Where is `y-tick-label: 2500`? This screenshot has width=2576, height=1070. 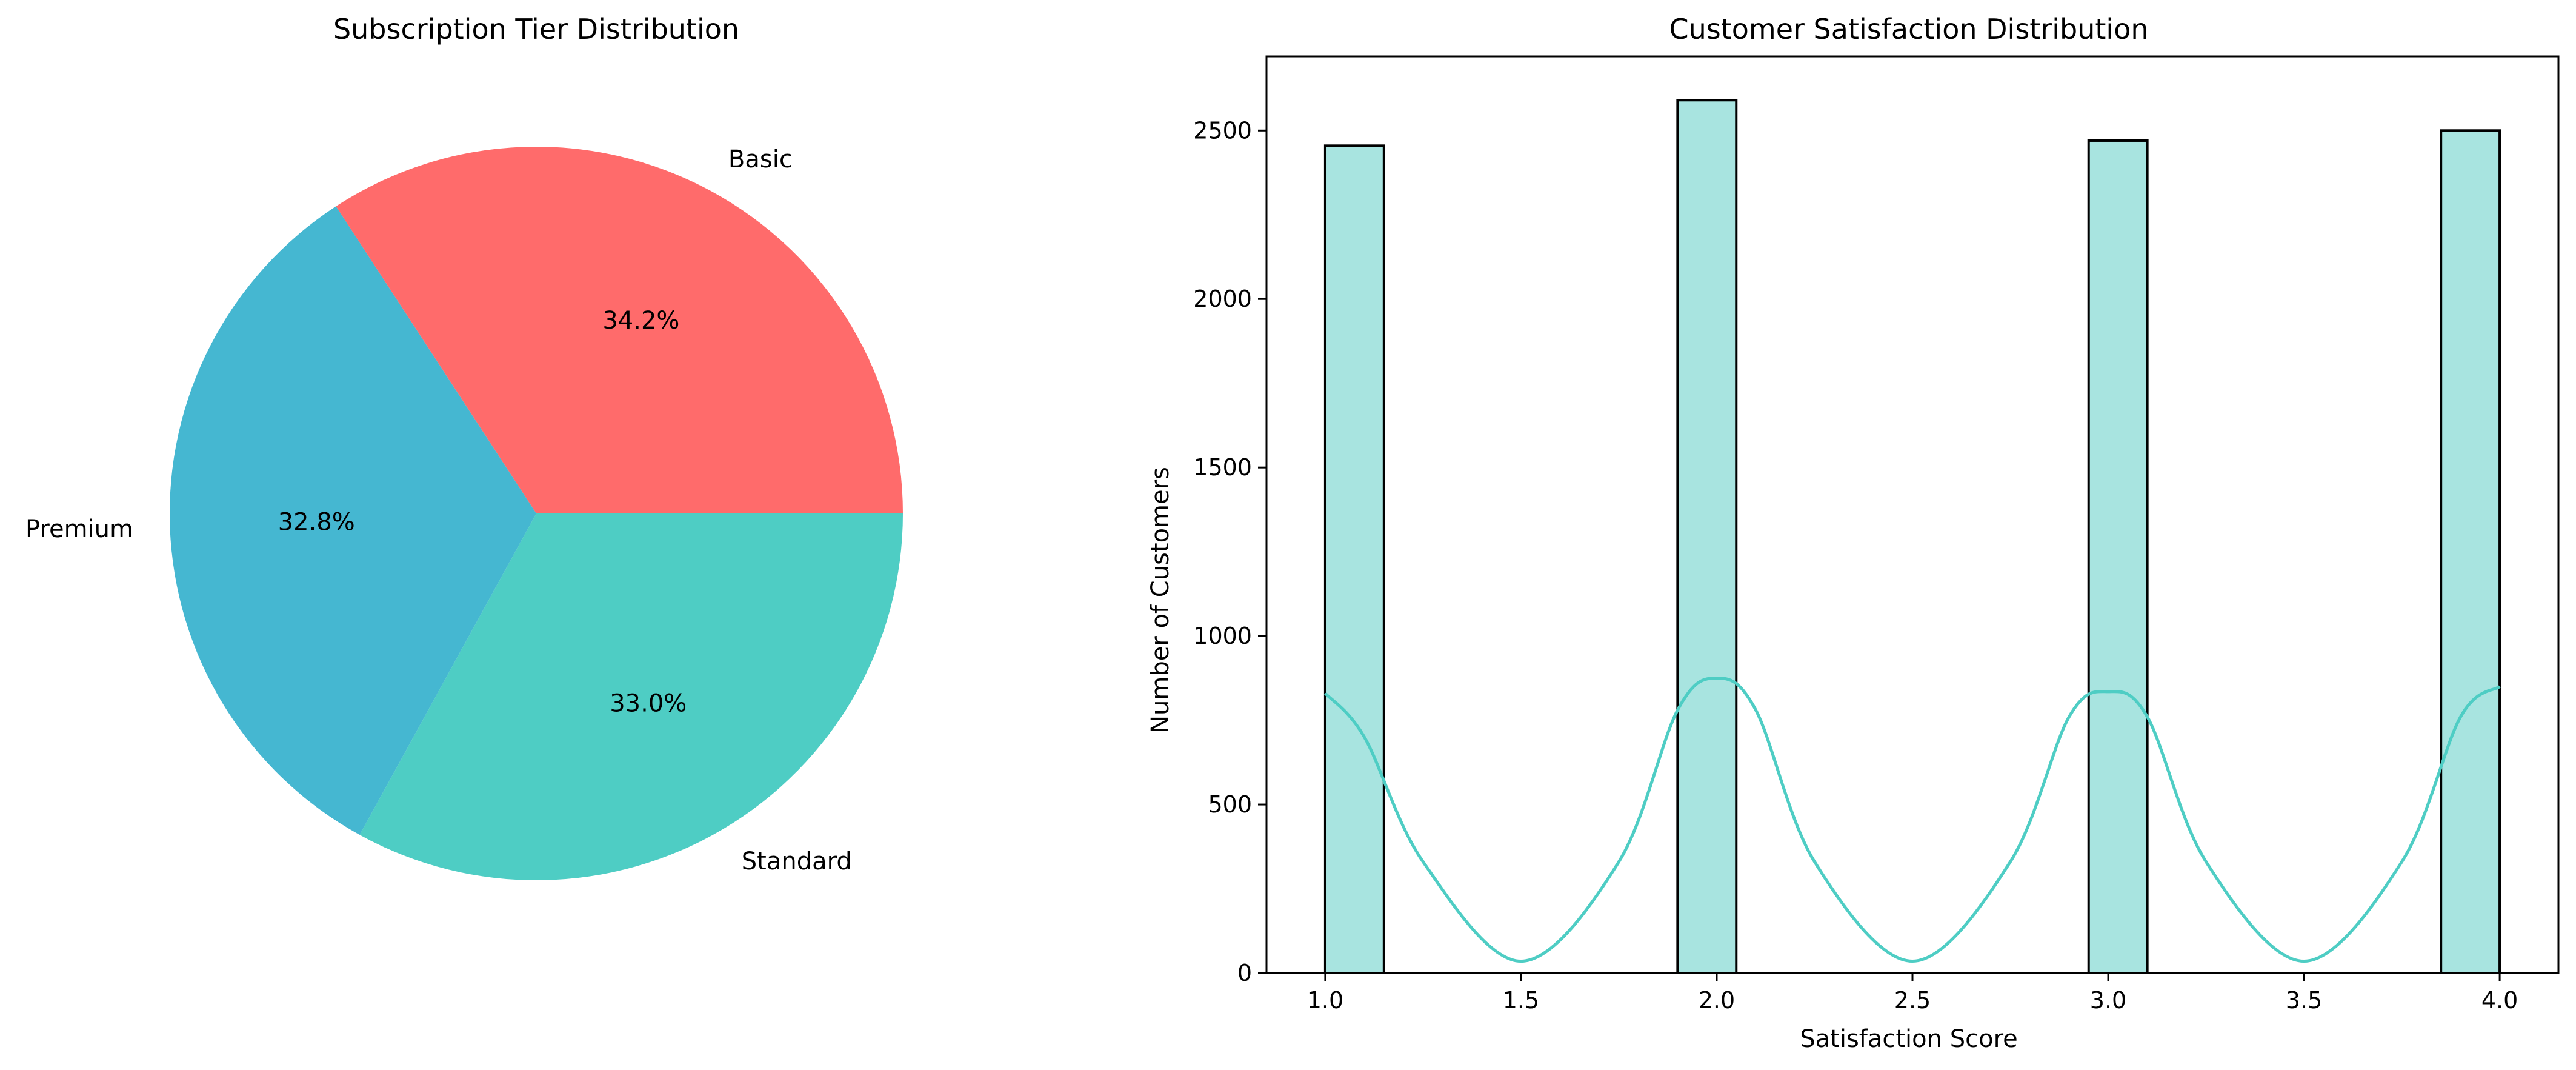
y-tick-label: 2500 is located at coordinates (1222, 130).